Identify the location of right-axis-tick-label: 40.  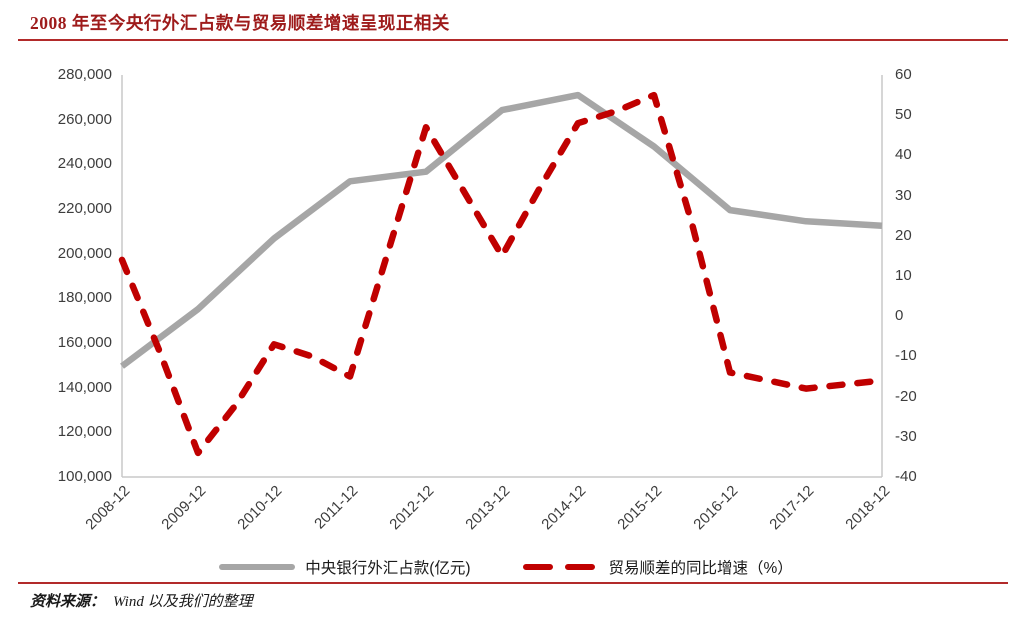
(903, 155).